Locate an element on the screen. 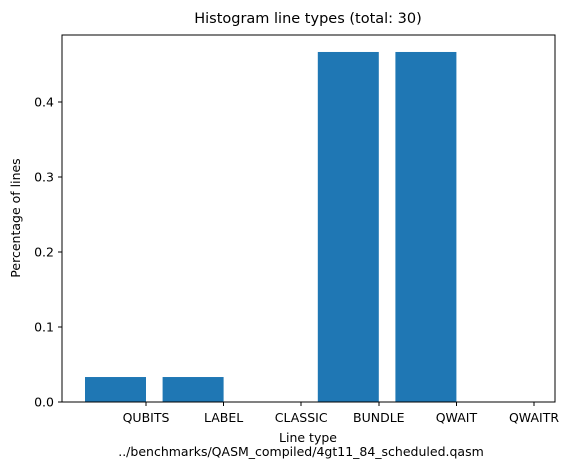 The height and width of the screenshot is (467, 572). bar-qwait is located at coordinates (426, 226).